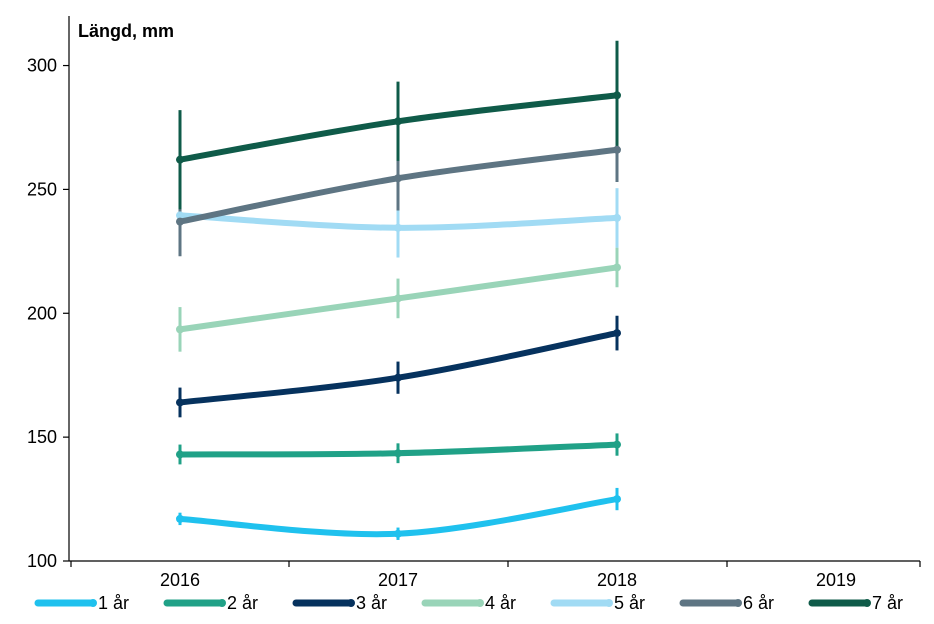 This screenshot has width=934, height=624. What do you see at coordinates (180, 215) in the screenshot?
I see `data-point-5-2016` at bounding box center [180, 215].